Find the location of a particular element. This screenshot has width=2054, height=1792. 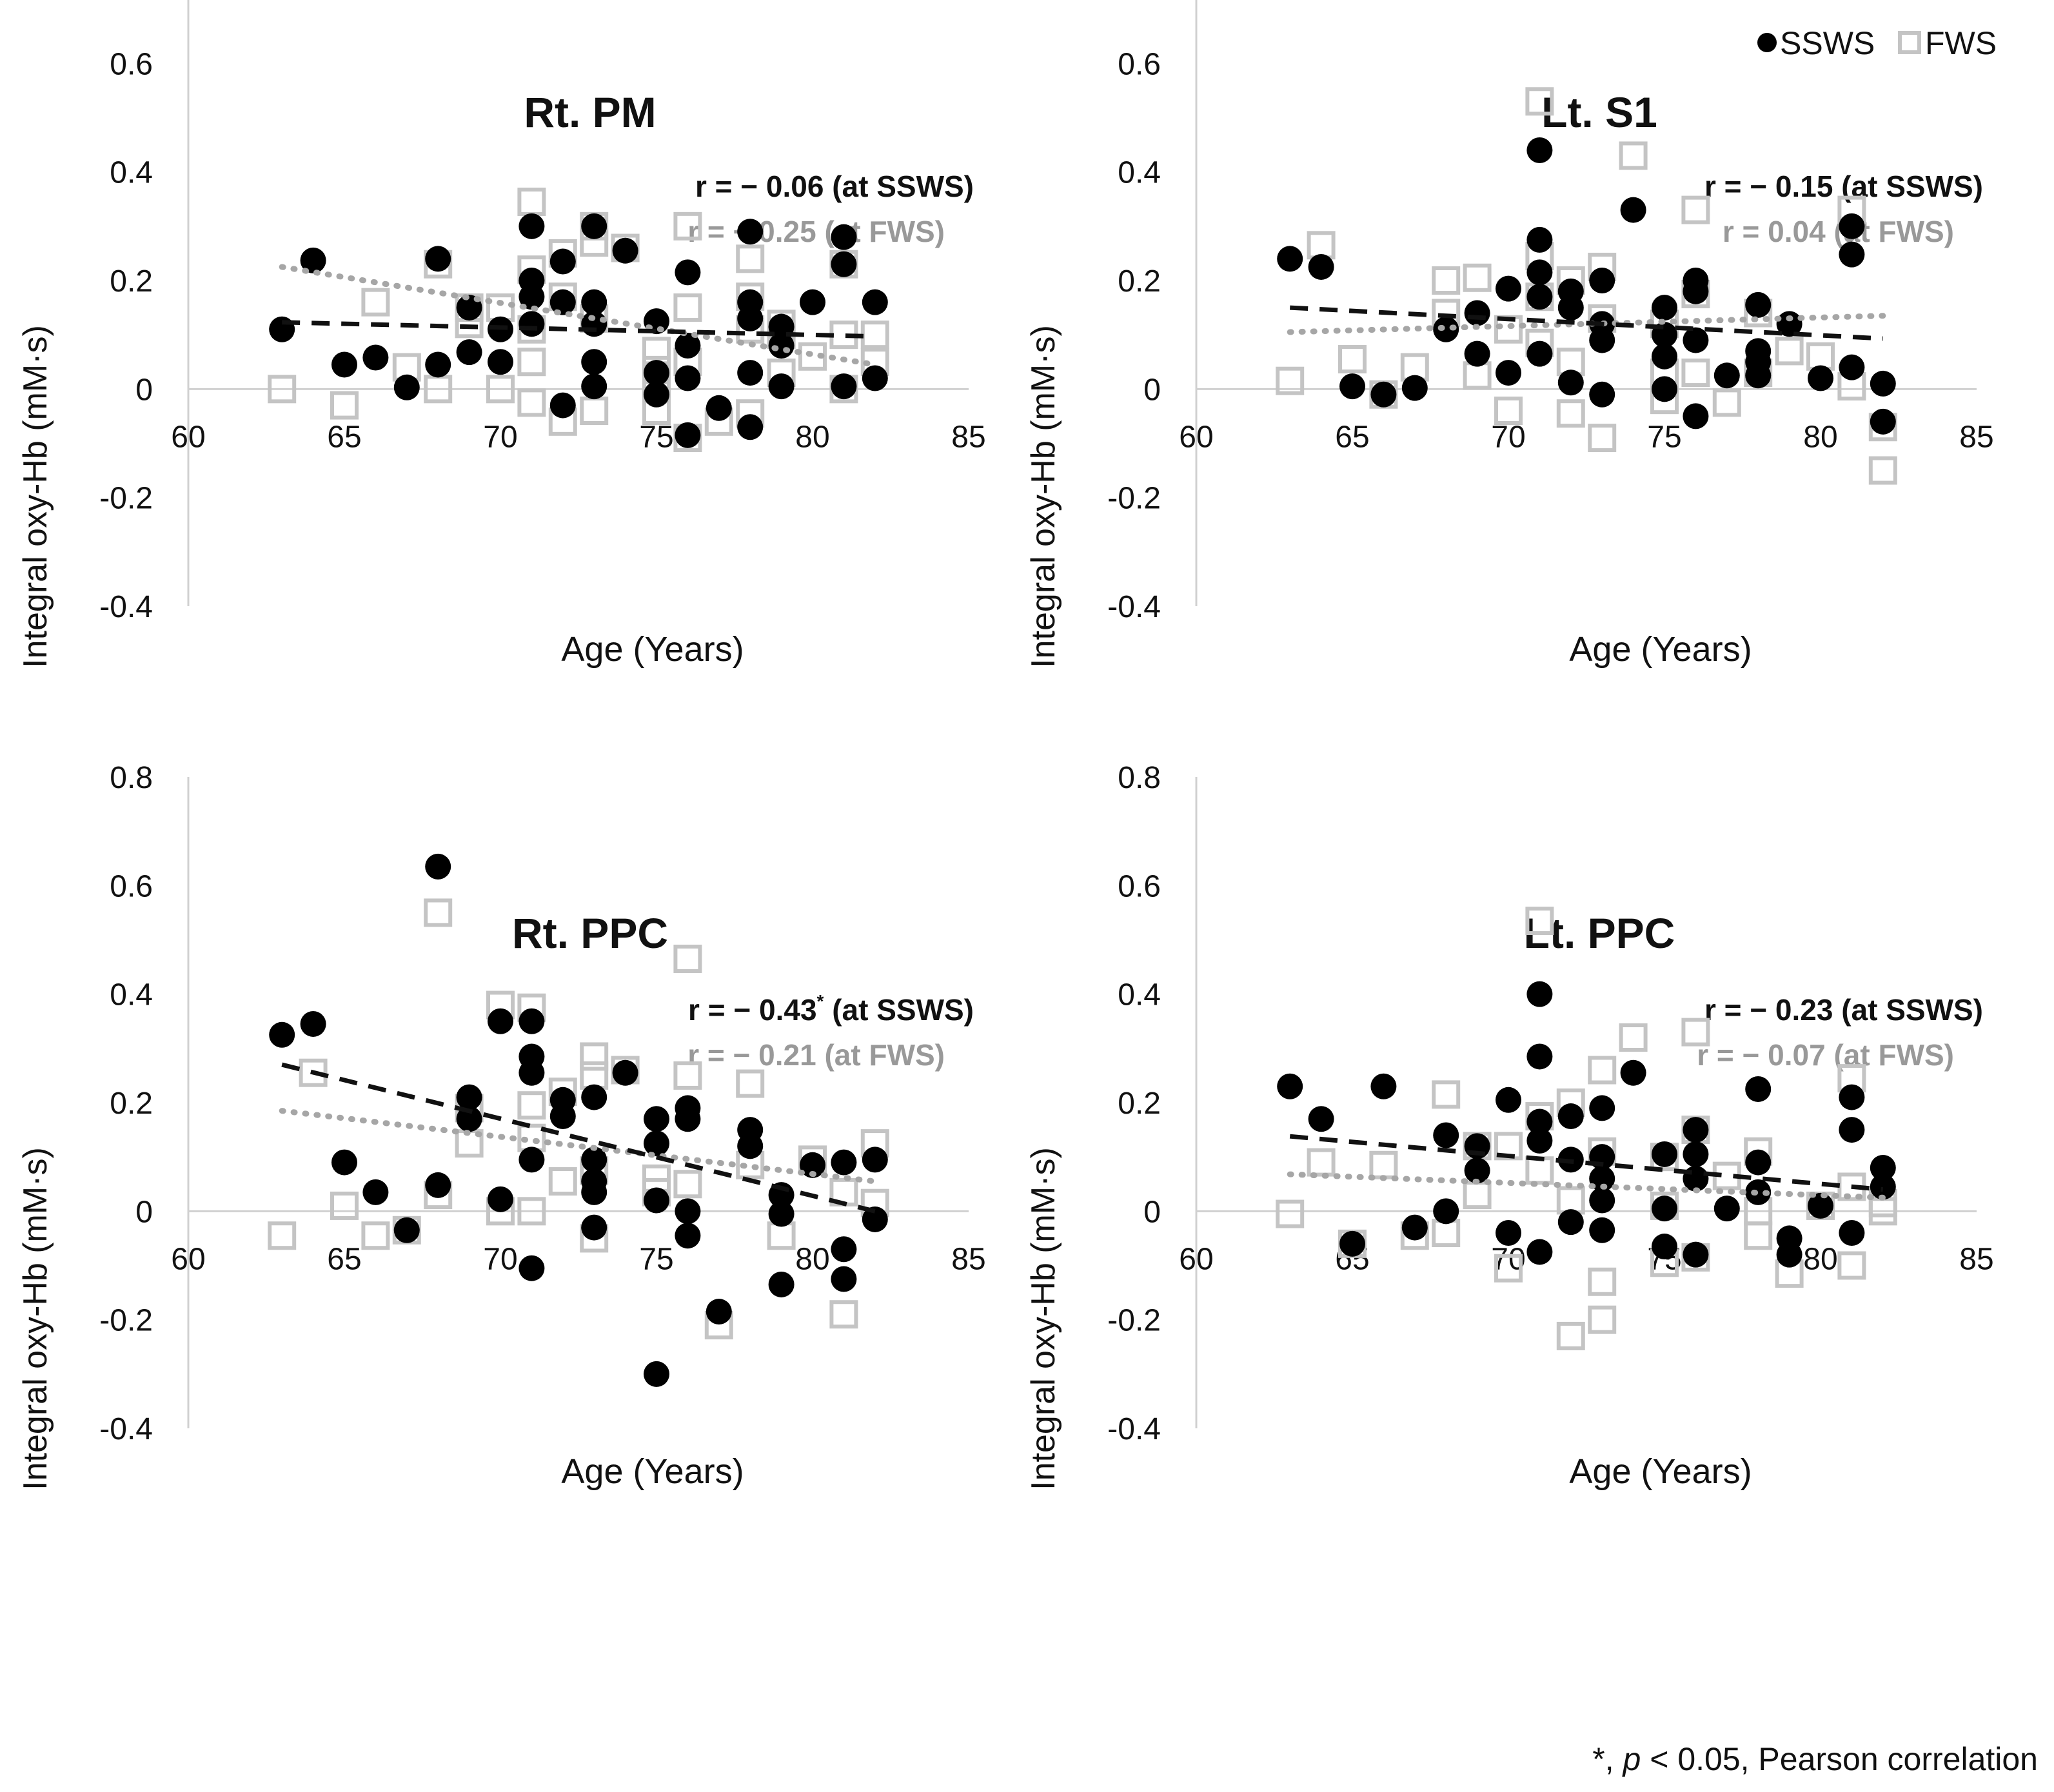

fws-correlation: r = − 0.21 (at FWS) is located at coordinates (816, 1055).